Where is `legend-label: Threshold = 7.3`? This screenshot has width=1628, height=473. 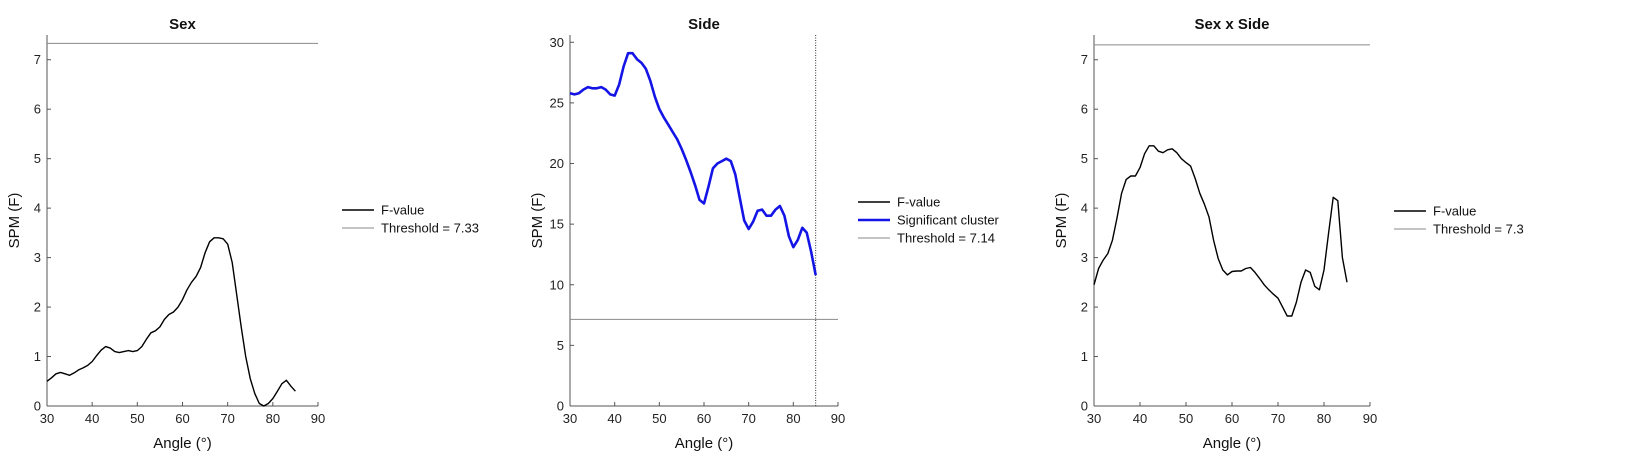 legend-label: Threshold = 7.3 is located at coordinates (1478, 229).